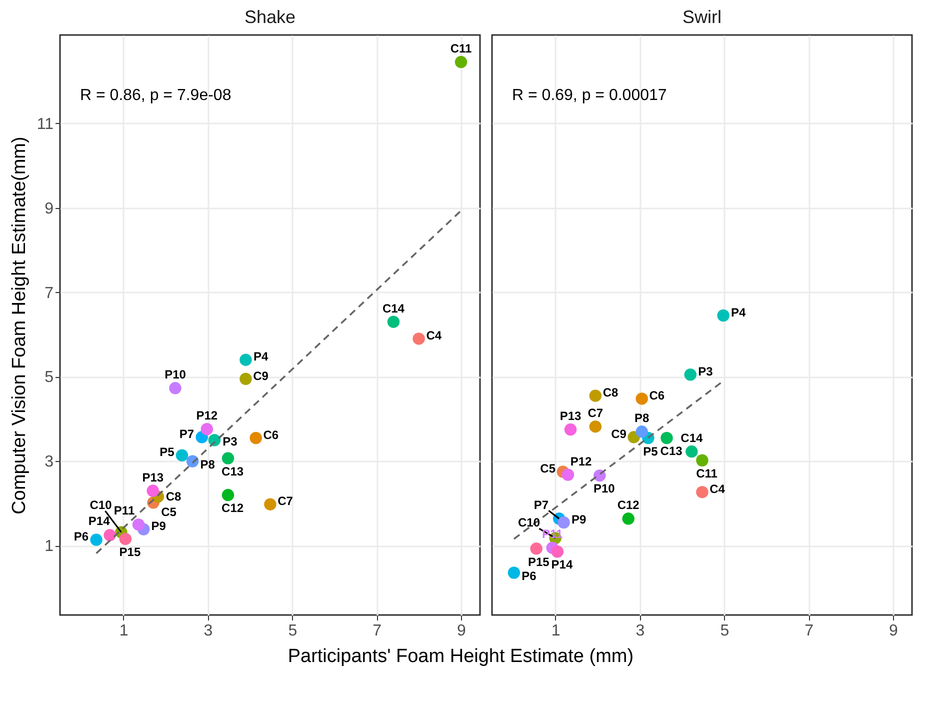 The image size is (949, 714). What do you see at coordinates (589, 95) in the screenshot?
I see `annotation: R = 0.69, p = 0.00017` at bounding box center [589, 95].